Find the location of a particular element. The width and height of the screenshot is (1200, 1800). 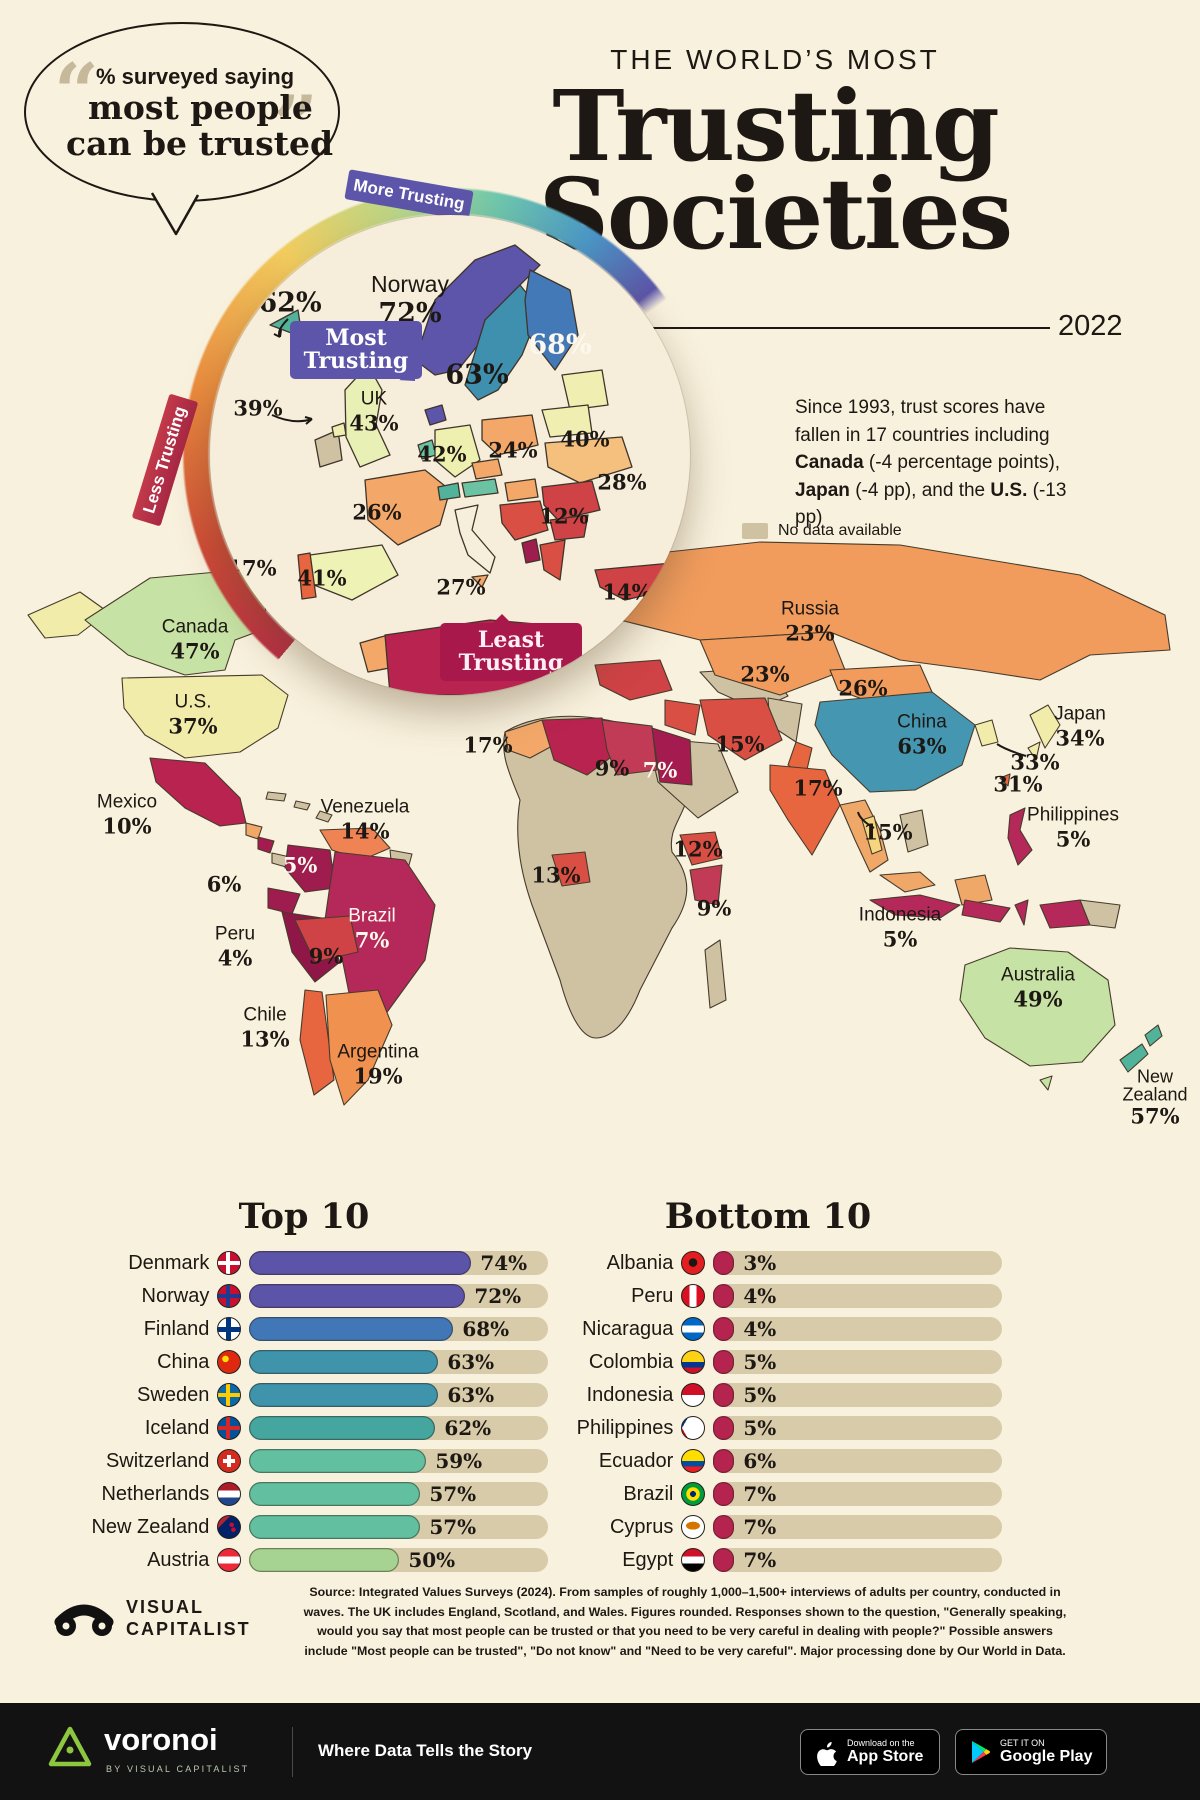

bottom10-row-nicaragua: Nicaragua 4% is located at coordinates (768, 1329).